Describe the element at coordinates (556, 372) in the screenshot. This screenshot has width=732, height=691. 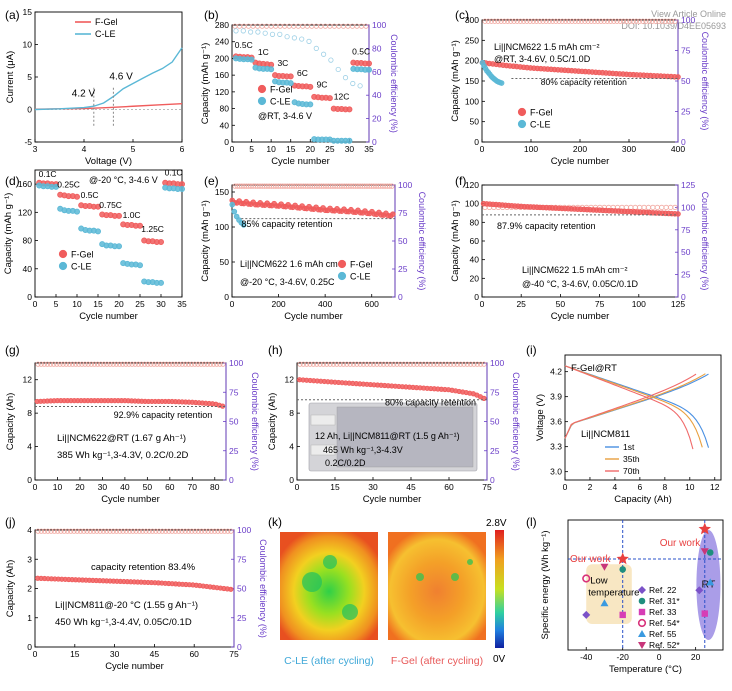
I see `y-tick-label: 4.2` at that location.